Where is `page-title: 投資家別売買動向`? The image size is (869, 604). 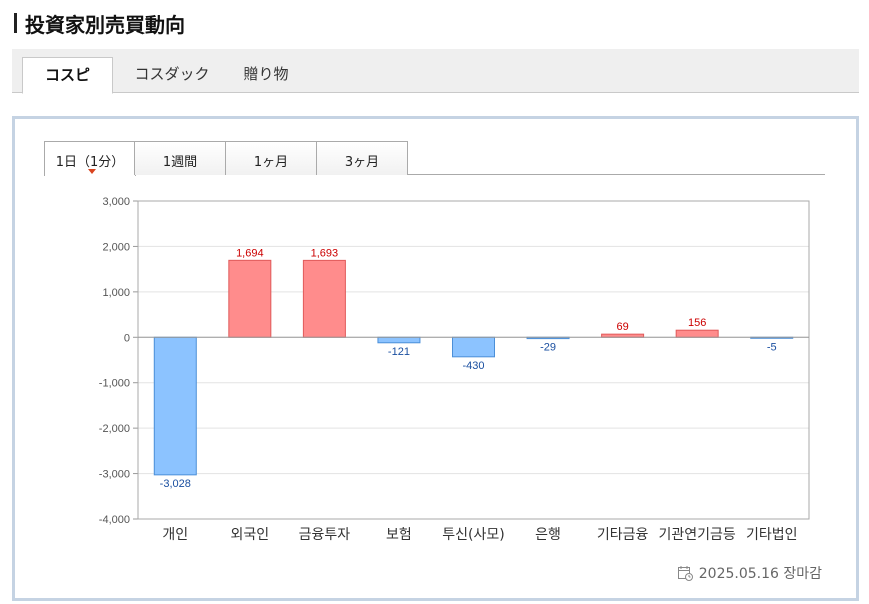 page-title: 投資家別売買動向 is located at coordinates (105, 24).